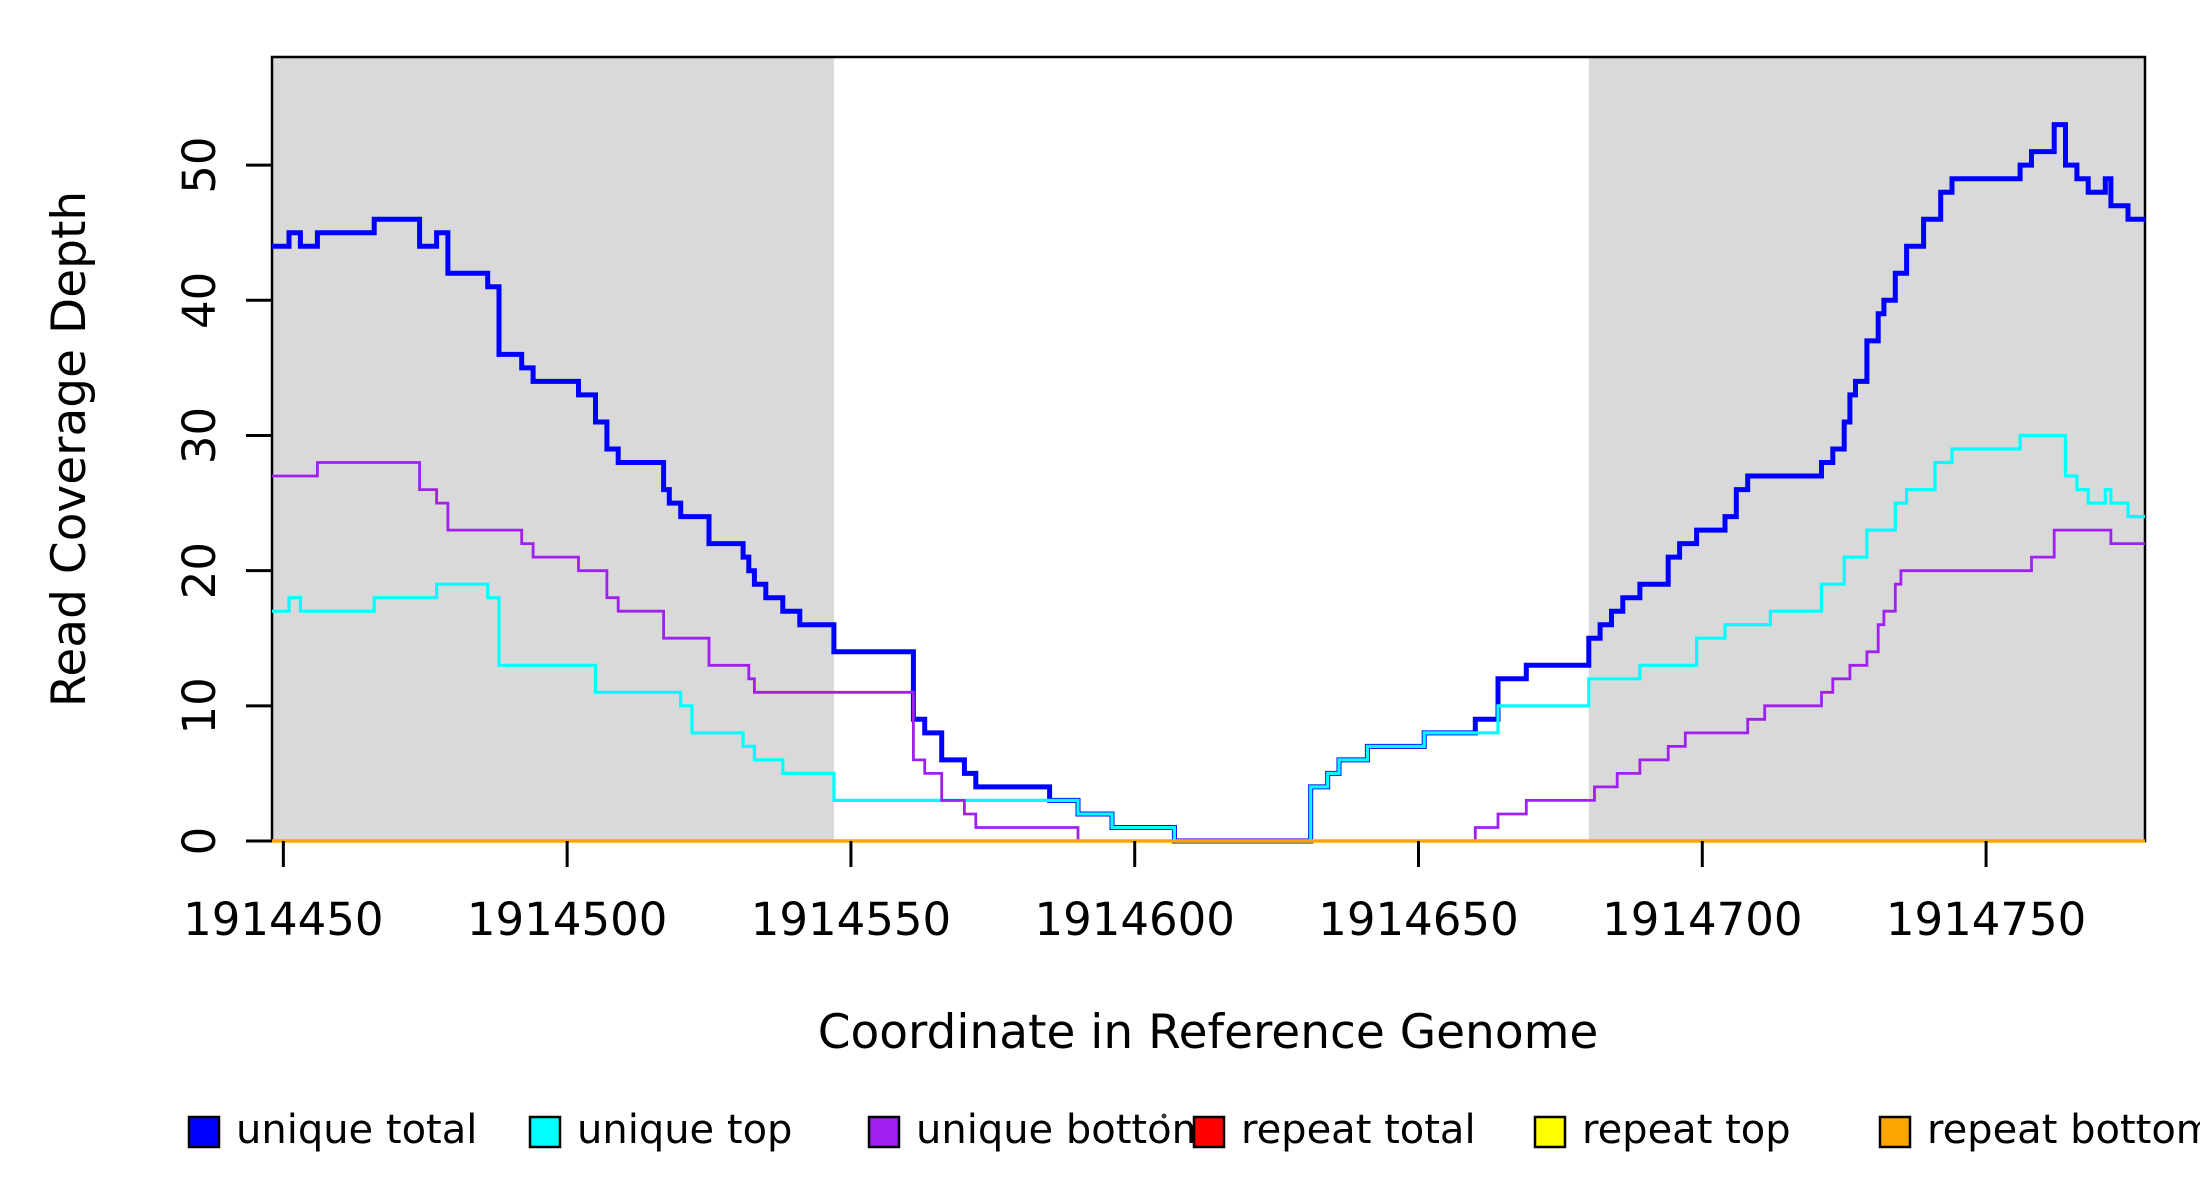 This screenshot has height=1200, width=2200. Describe the element at coordinates (1986, 919) in the screenshot. I see `x-tick-label: 1914750` at that location.